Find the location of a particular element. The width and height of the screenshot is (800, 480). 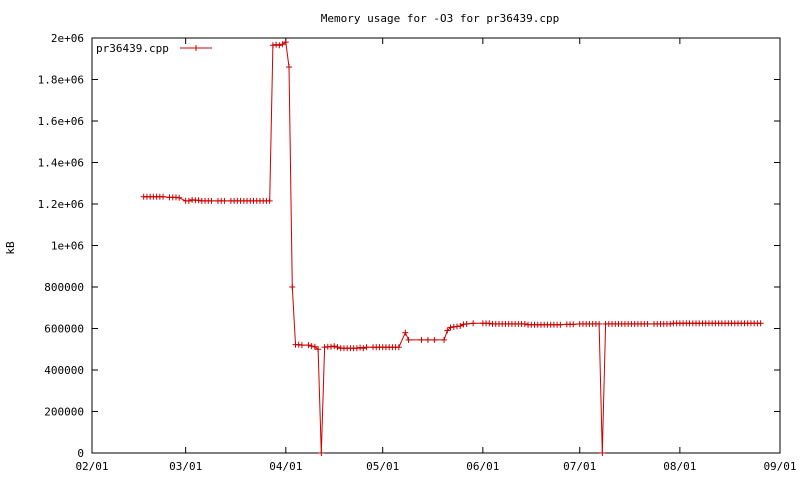

y-tick-label: 400000 is located at coordinates (64, 370).